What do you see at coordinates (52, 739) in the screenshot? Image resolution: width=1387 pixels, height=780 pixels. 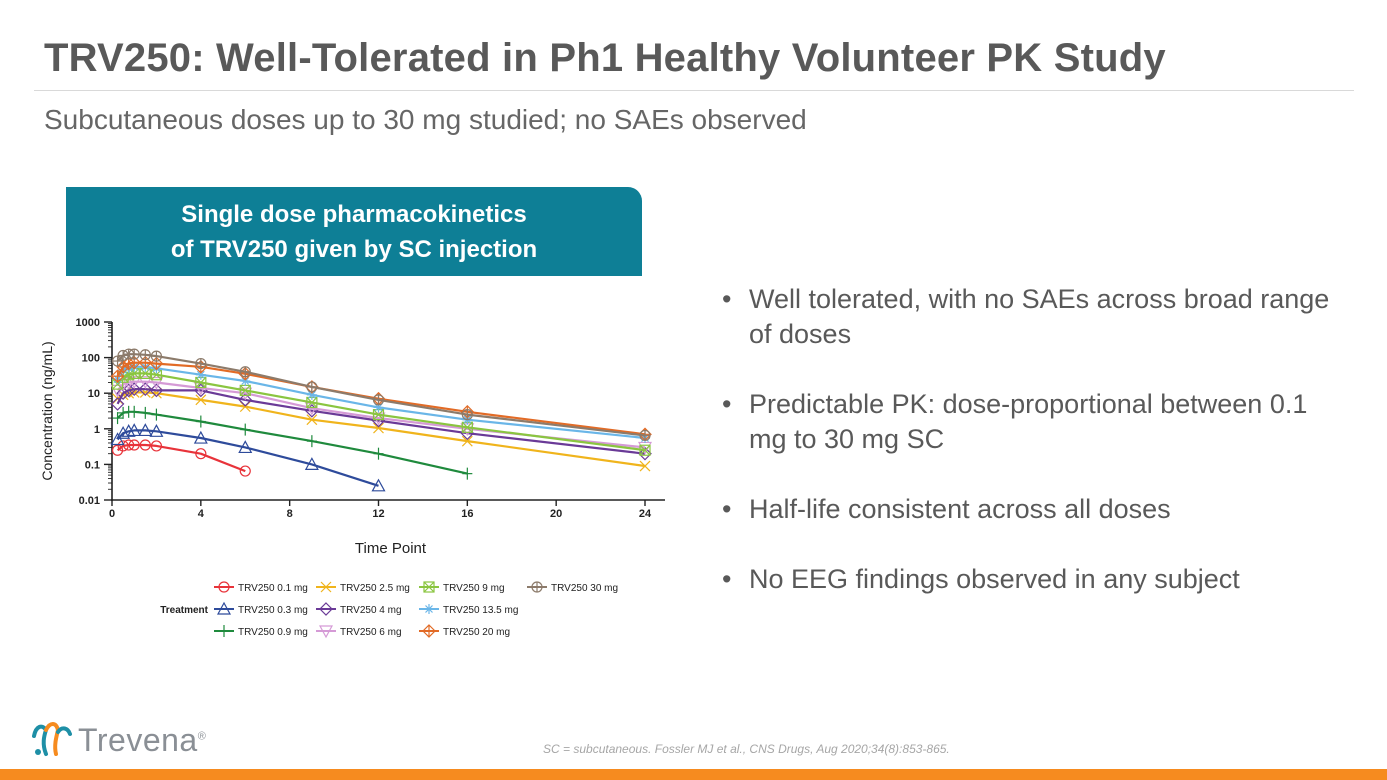 I see `trevena-logo-icon` at bounding box center [52, 739].